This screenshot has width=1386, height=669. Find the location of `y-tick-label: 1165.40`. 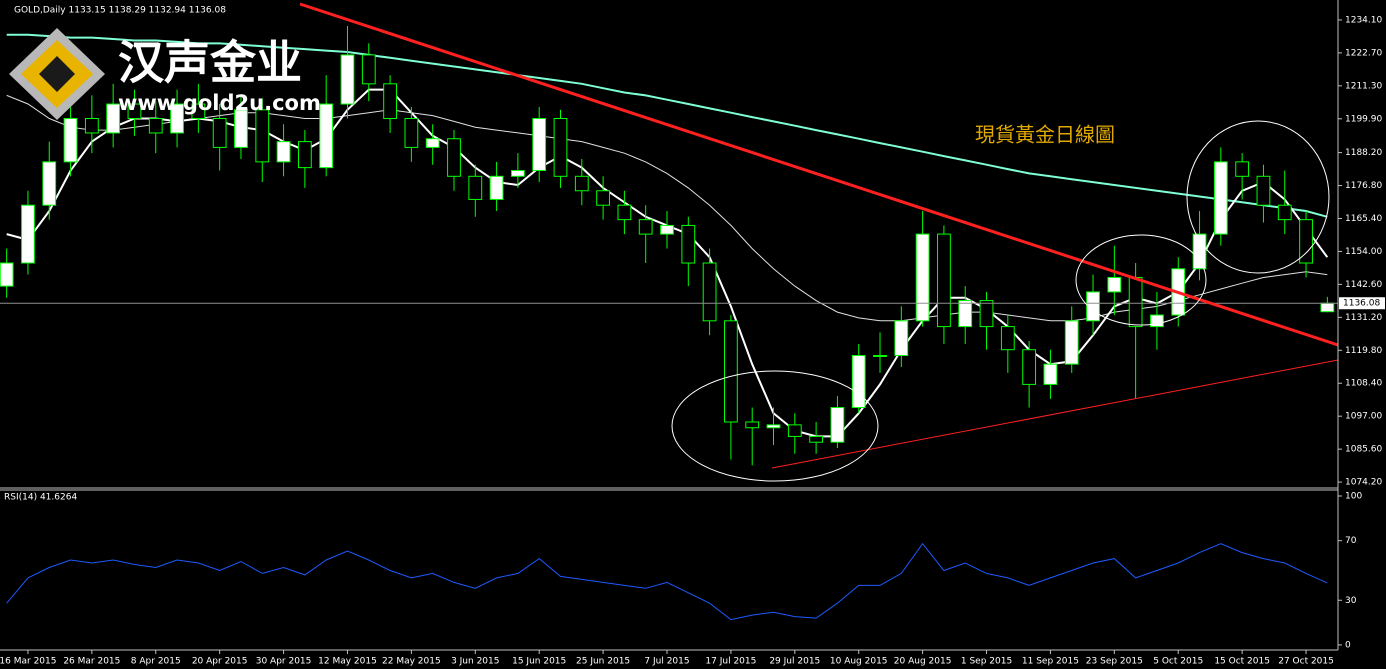

y-tick-label: 1165.40 is located at coordinates (1363, 219).